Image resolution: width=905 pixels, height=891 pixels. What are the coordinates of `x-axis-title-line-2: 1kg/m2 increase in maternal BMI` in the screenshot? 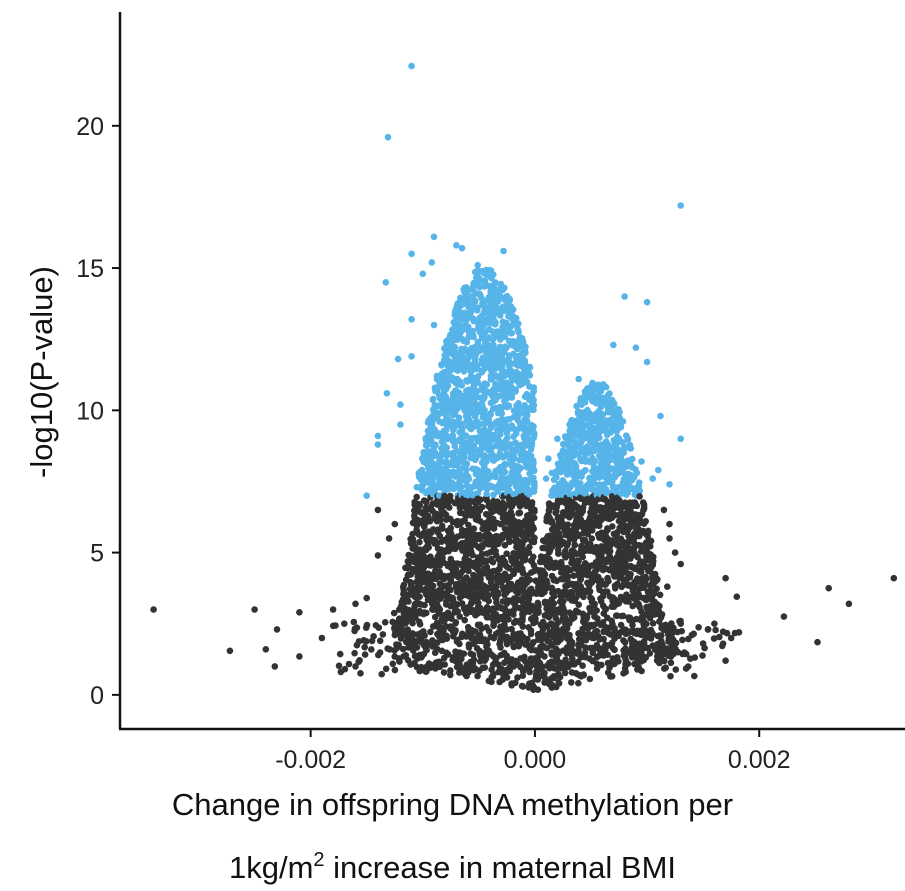 It's located at (452, 867).